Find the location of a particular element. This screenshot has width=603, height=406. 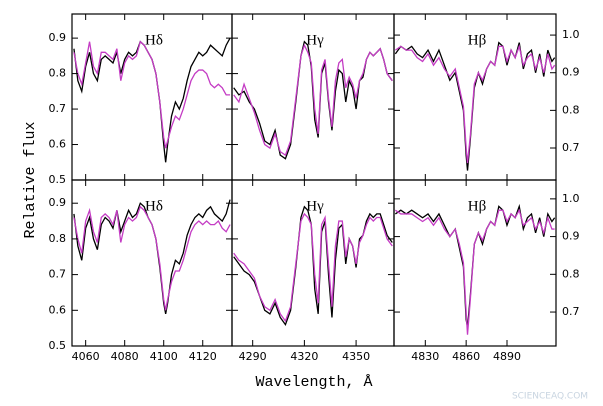

x-tick-label: 4890 is located at coordinates (507, 356).